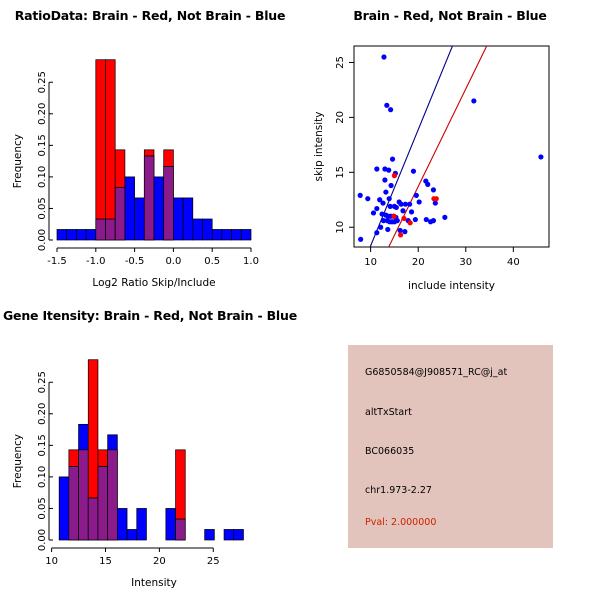  What do you see at coordinates (251, 261) in the screenshot?
I see `x-axis-tick-label: 1.0` at bounding box center [251, 261].